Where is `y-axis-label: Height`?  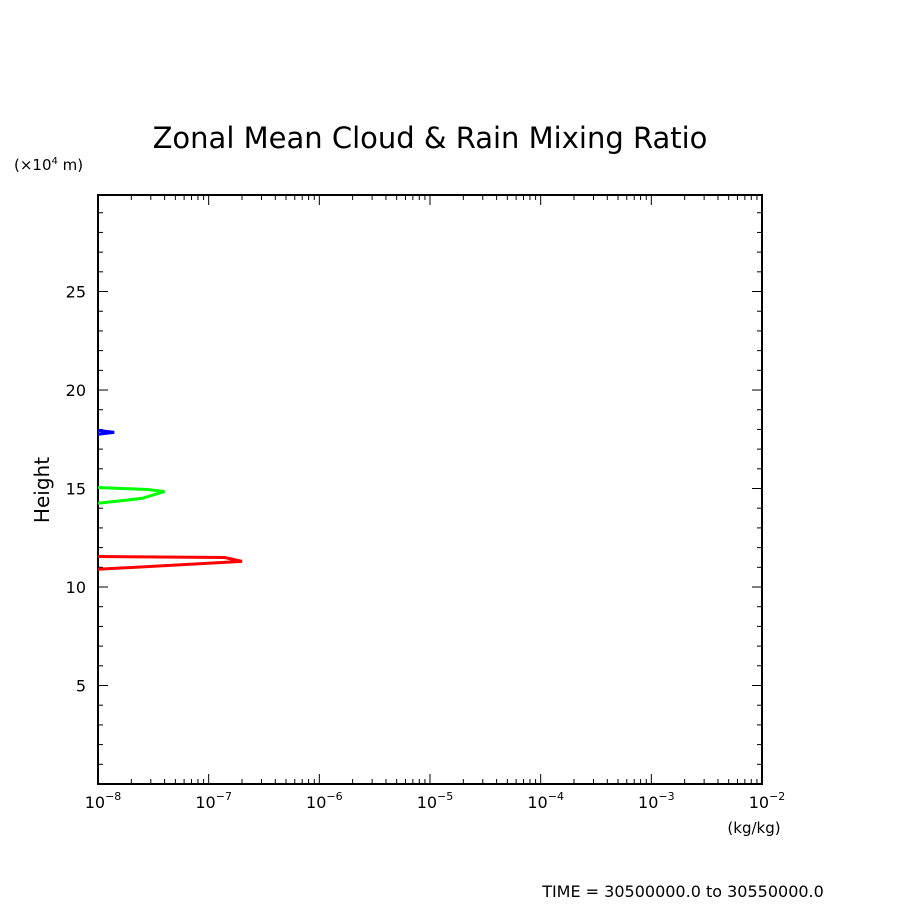 y-axis-label: Height is located at coordinates (42, 490).